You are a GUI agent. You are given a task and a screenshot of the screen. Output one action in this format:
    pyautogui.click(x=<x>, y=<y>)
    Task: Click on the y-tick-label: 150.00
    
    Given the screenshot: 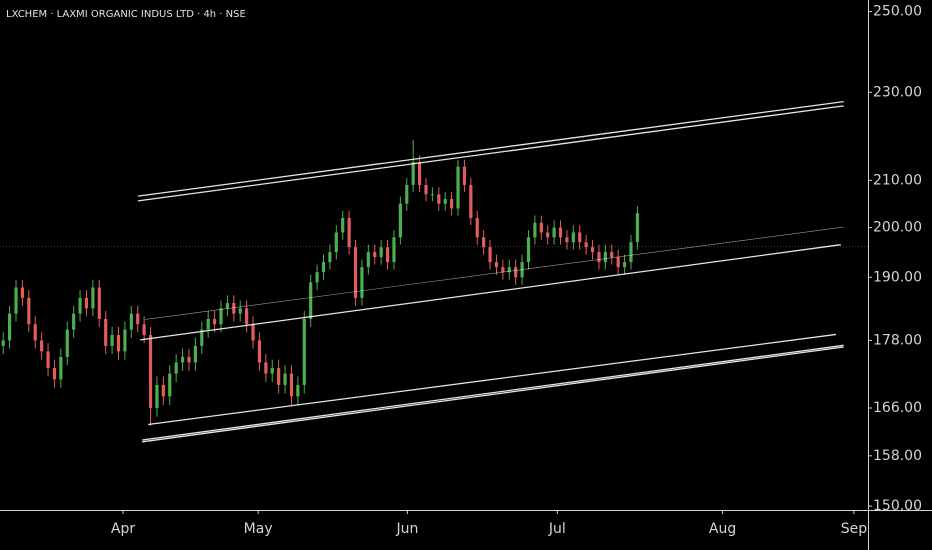 What is the action you would take?
    pyautogui.click(x=897, y=506)
    